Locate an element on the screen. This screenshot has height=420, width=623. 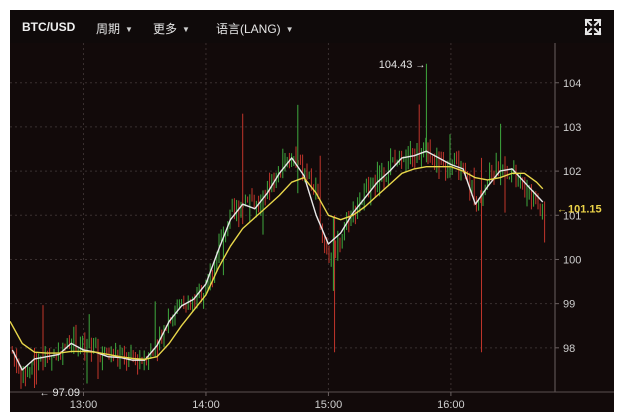
y-tick-label: 98 is located at coordinates (569, 349).